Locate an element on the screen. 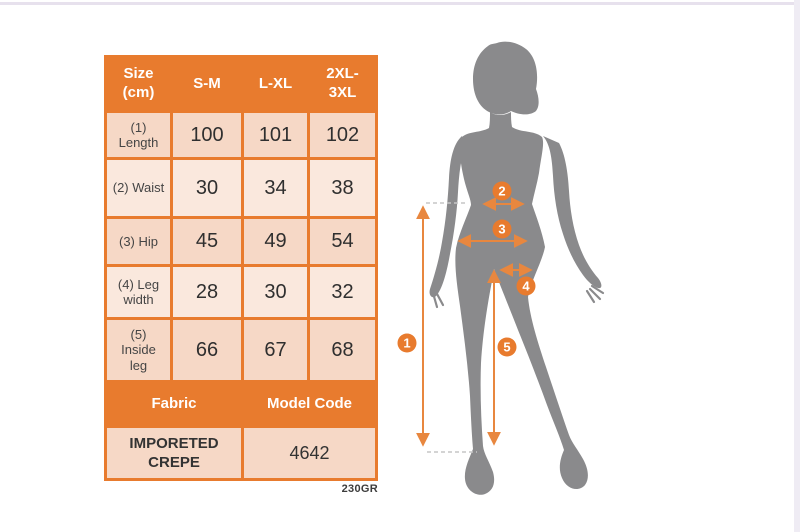 The width and height of the screenshot is (800, 532). row-label-leg-width: (4) Leg width is located at coordinates (138, 292).